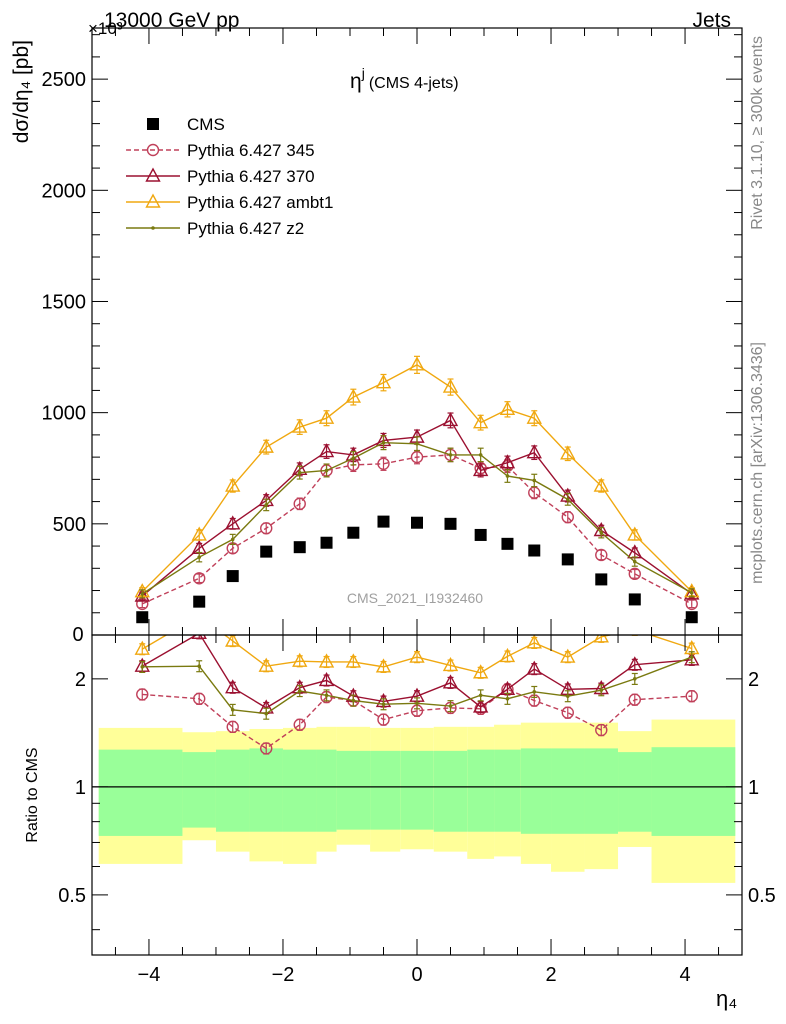  What do you see at coordinates (417, 695) in the screenshot?
I see `ratio-series-group` at bounding box center [417, 695].